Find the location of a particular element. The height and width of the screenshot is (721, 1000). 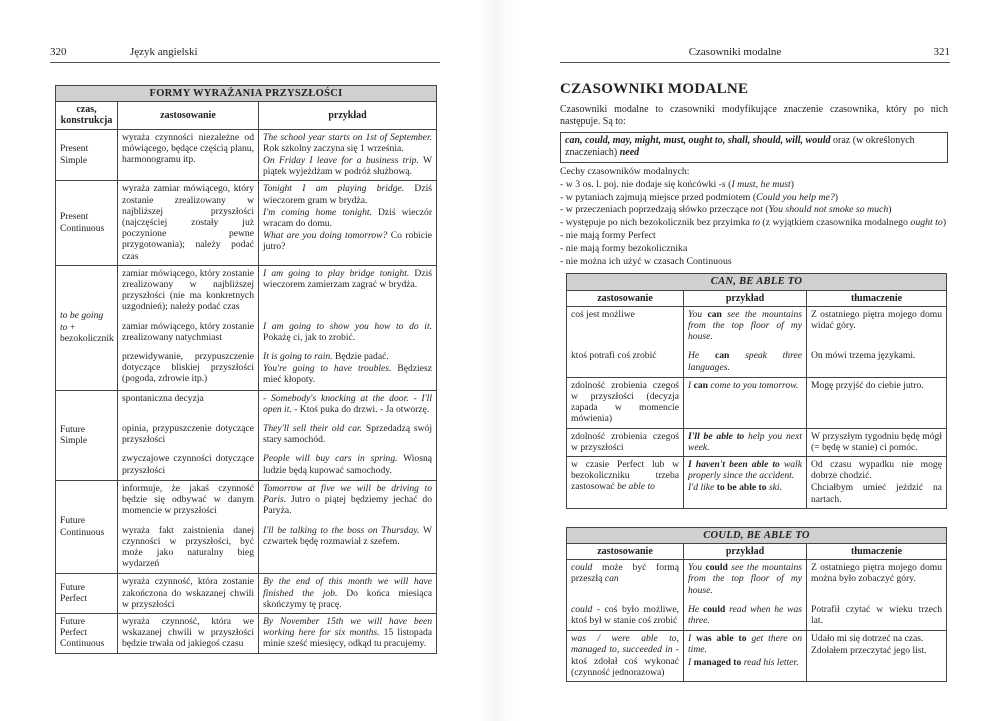

text-segment: Could you help me? is located at coordinates (795, 197).